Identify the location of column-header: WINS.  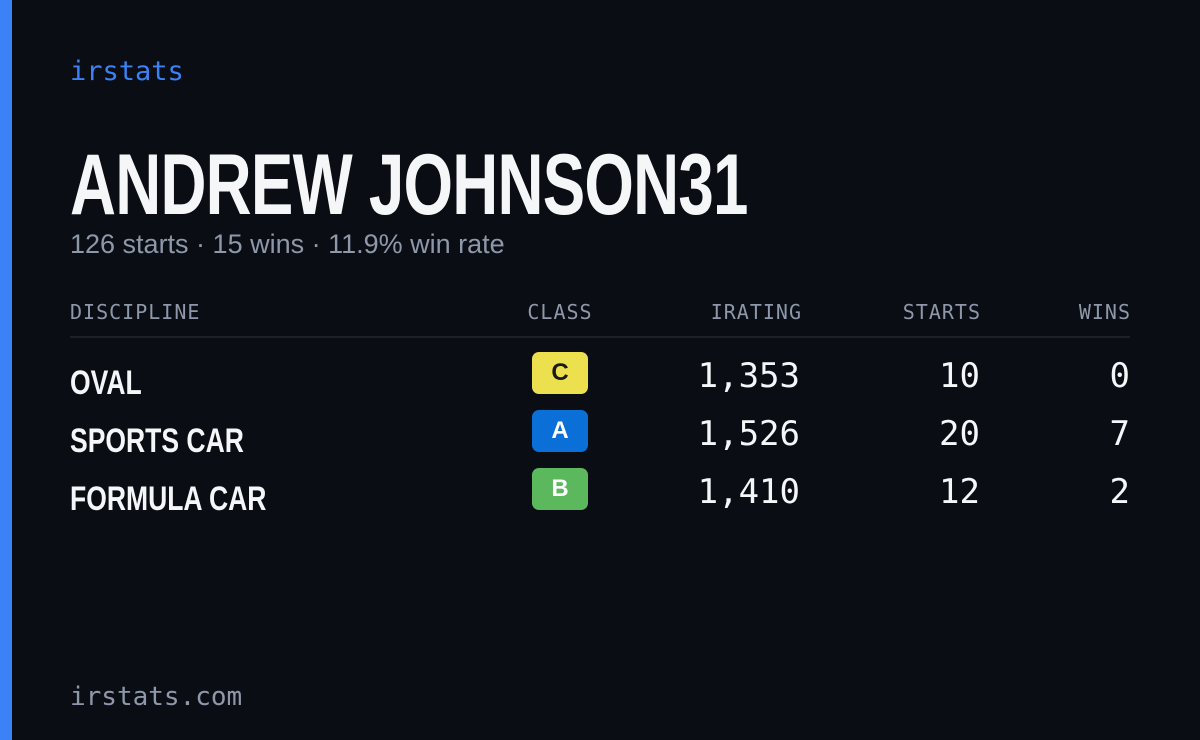
(1104, 312).